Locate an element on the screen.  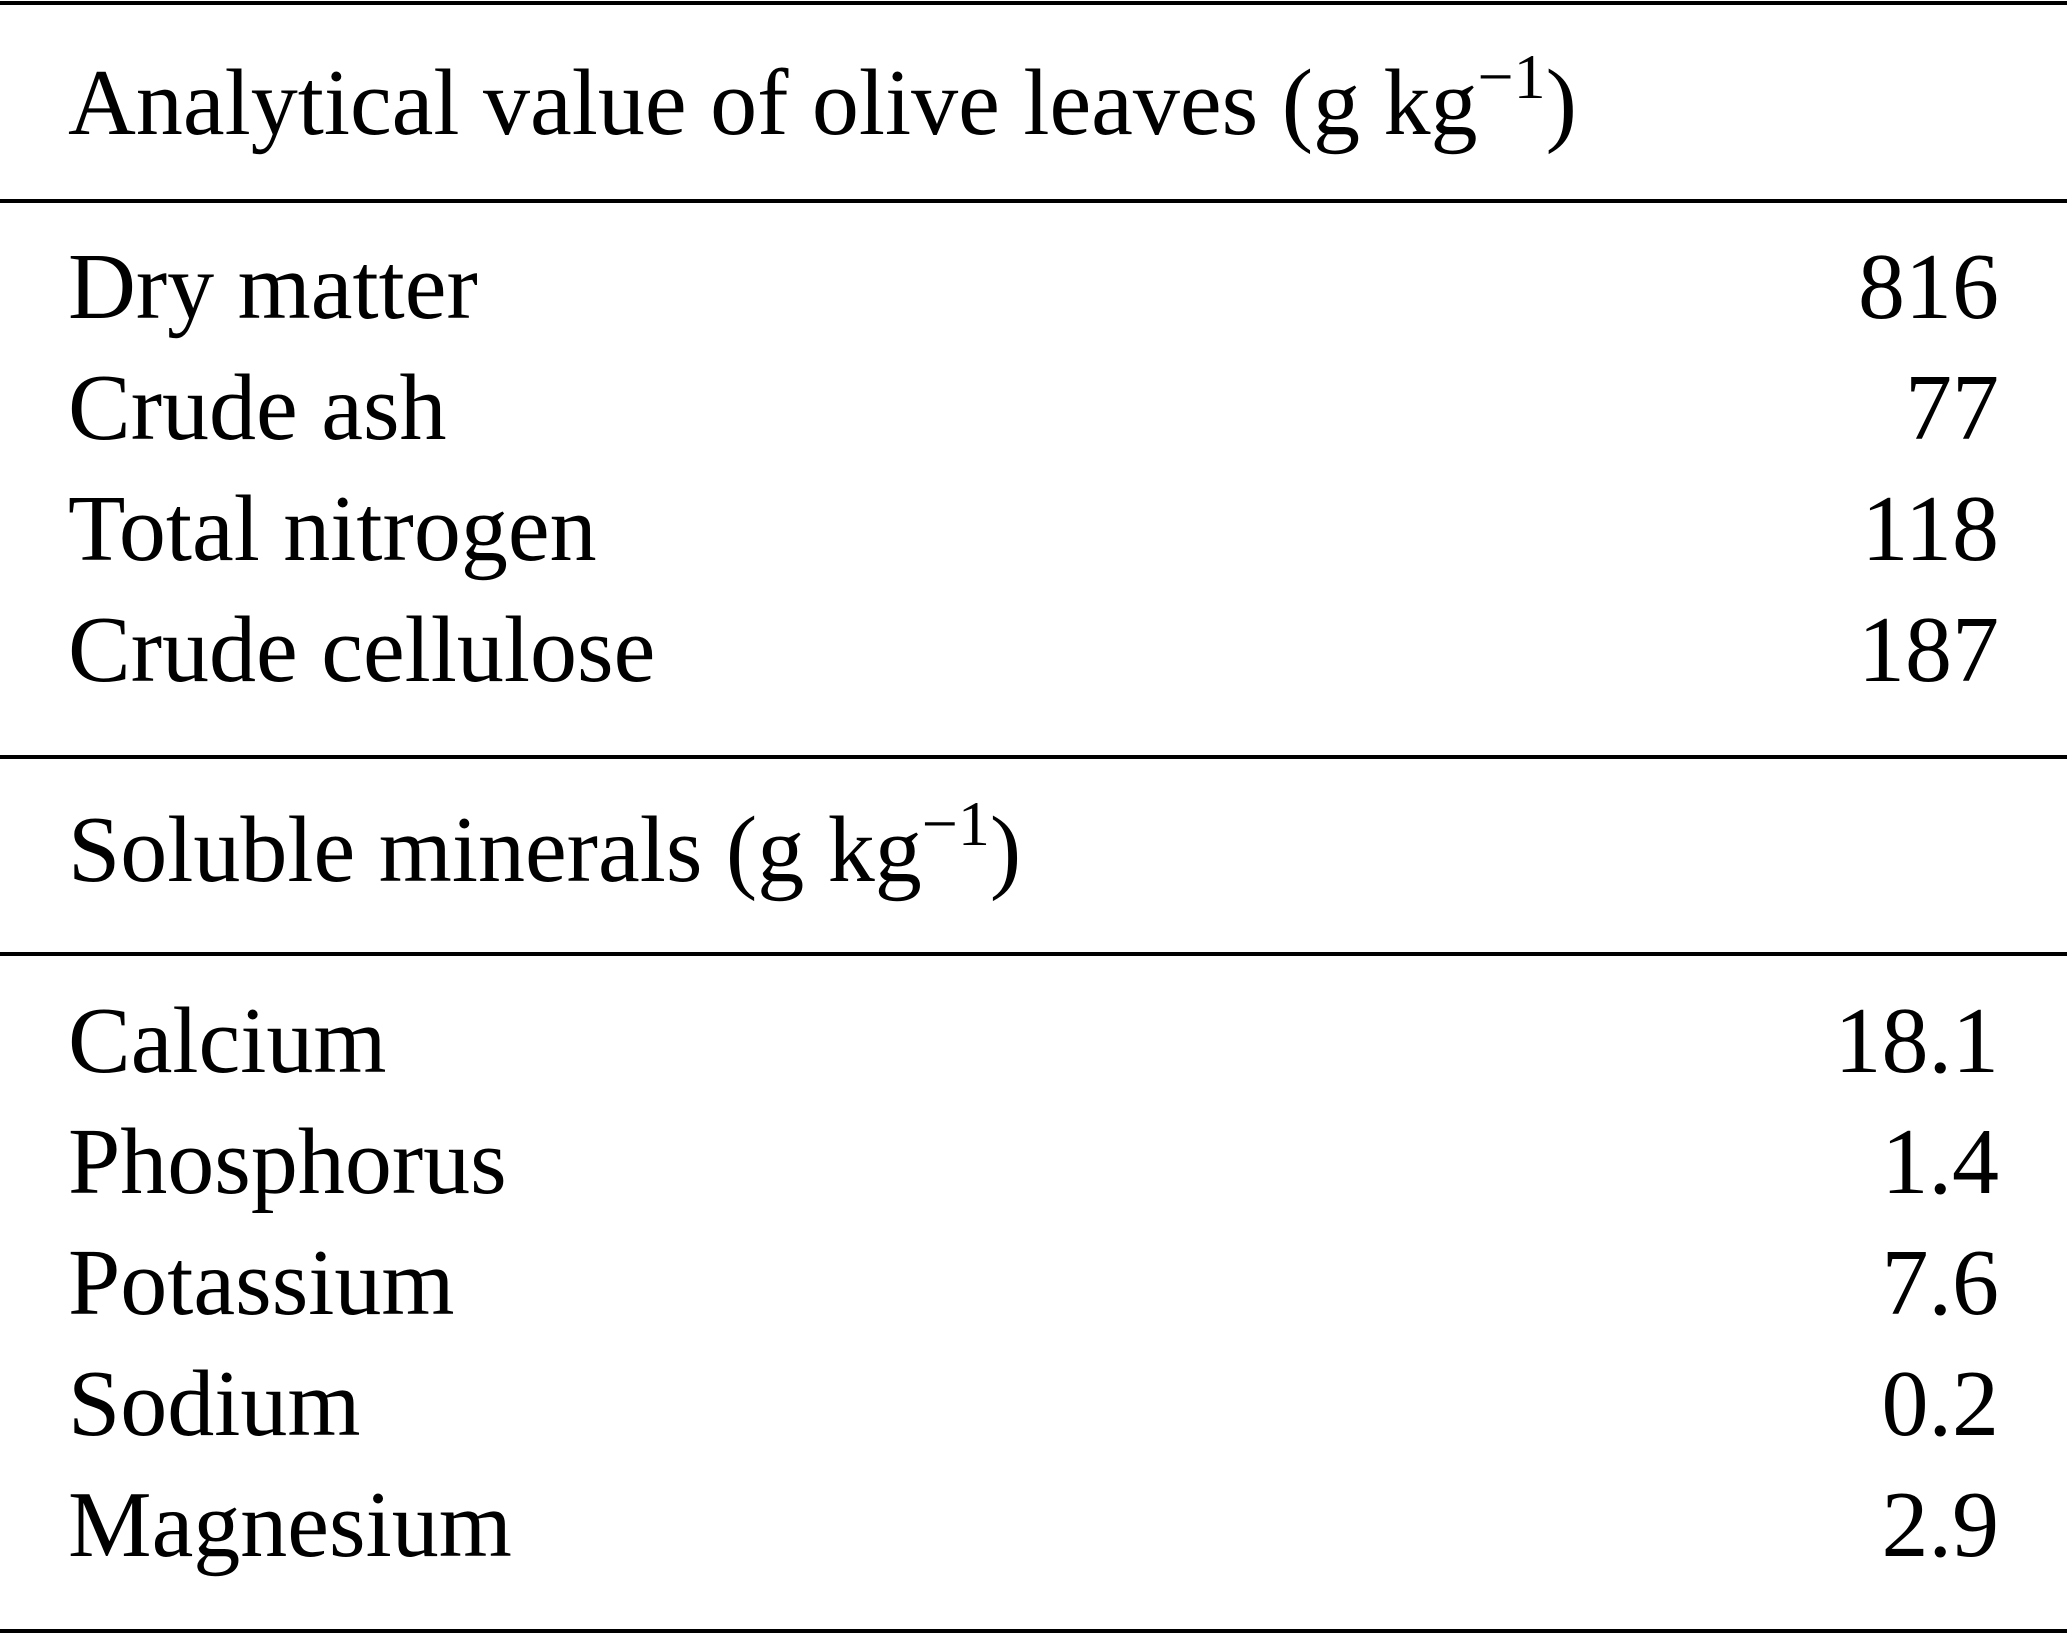
row-value: 18.1 is located at coordinates (1917, 1041).